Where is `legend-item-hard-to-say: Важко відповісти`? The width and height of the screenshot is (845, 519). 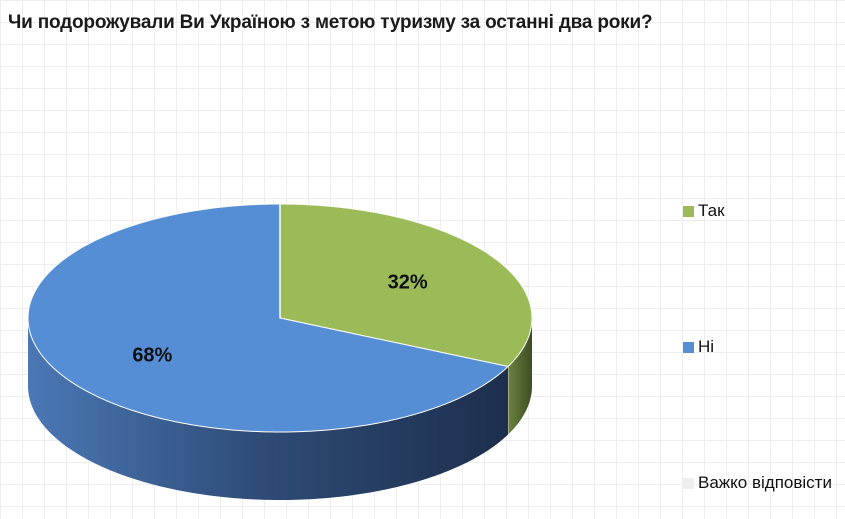 legend-item-hard-to-say: Важко відповісти is located at coordinates (757, 483).